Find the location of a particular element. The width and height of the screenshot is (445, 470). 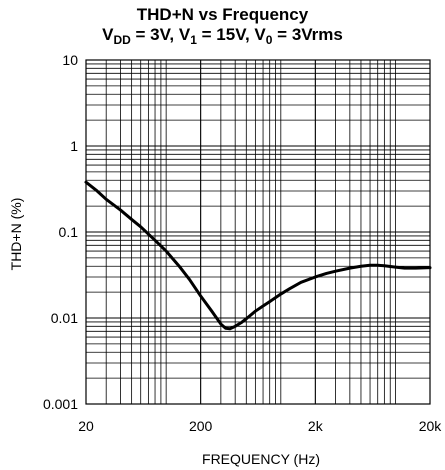

subtitle-part-3: = 3Vrms is located at coordinates (307, 34).